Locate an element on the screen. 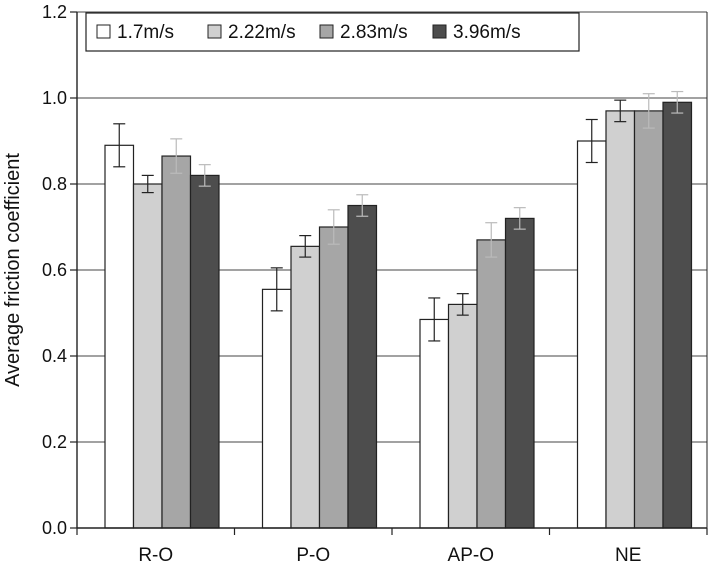 The width and height of the screenshot is (715, 570). y-tick-labels: 0.0 0.2 0.4 0.6 0.8 1.0 1.2 is located at coordinates (54, 270).